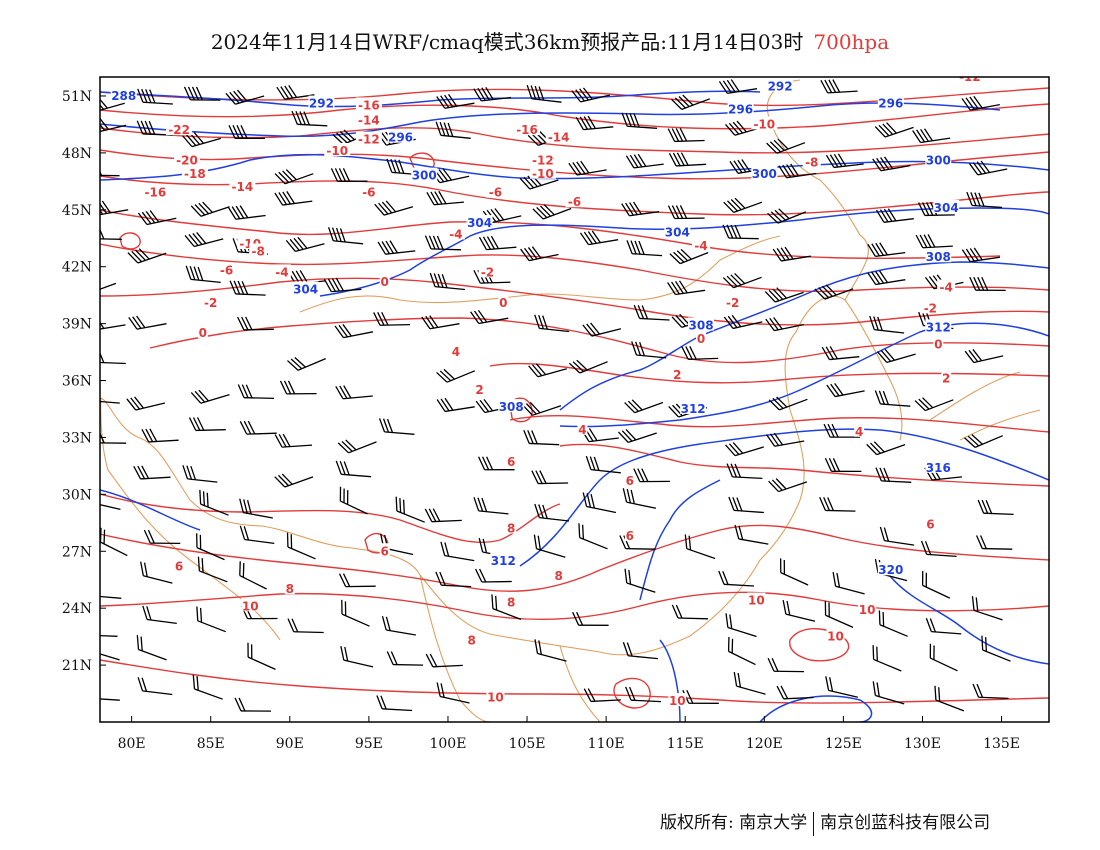  Describe the element at coordinates (734, 823) in the screenshot. I see `copyright-owner: 版权所有: 南京大学` at that location.